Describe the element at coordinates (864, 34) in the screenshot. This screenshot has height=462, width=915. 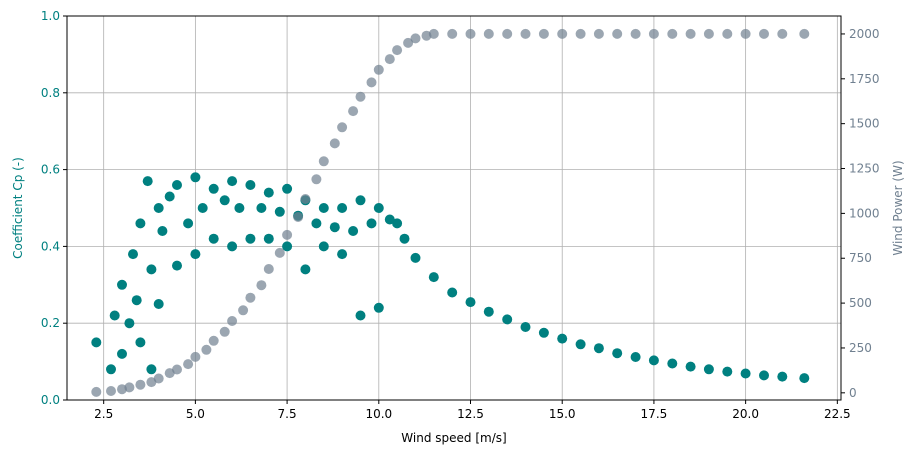
I see `right-tick-label: 2000` at that location.